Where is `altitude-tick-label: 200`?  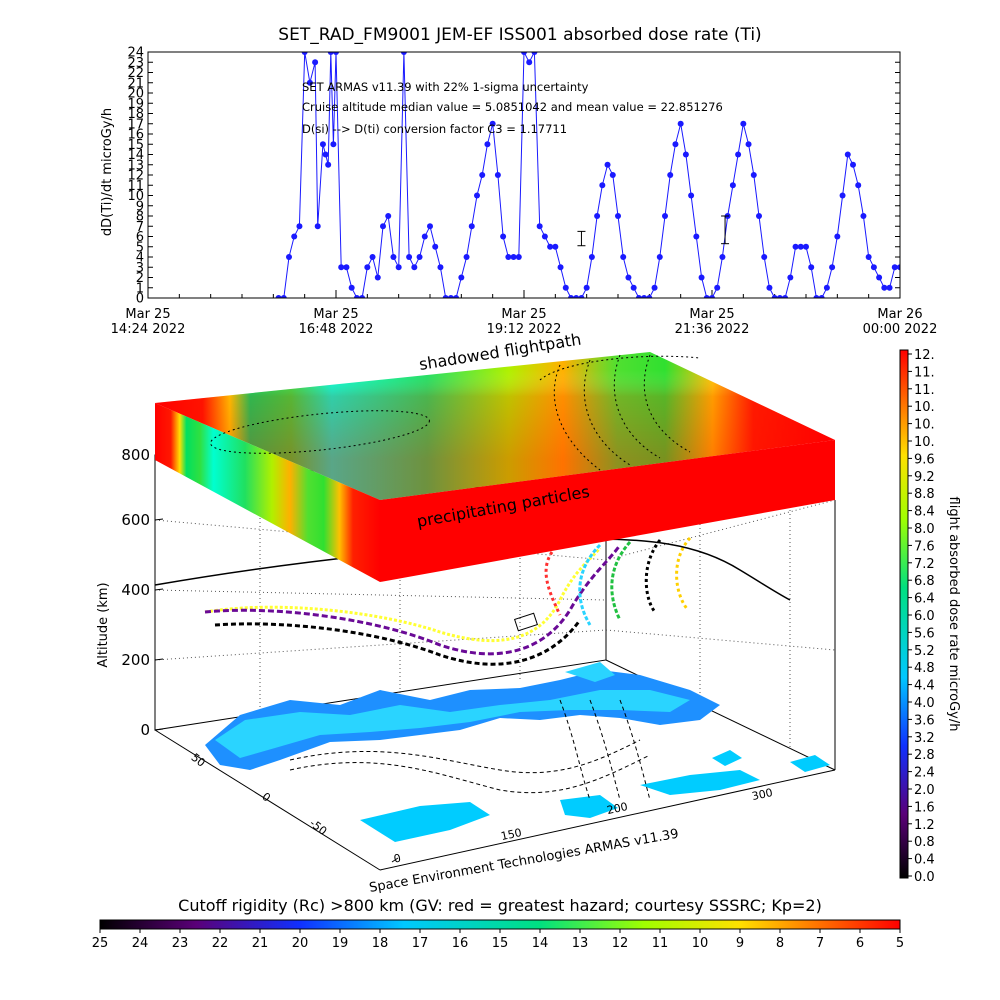
altitude-tick-label: 200 is located at coordinates (135, 660).